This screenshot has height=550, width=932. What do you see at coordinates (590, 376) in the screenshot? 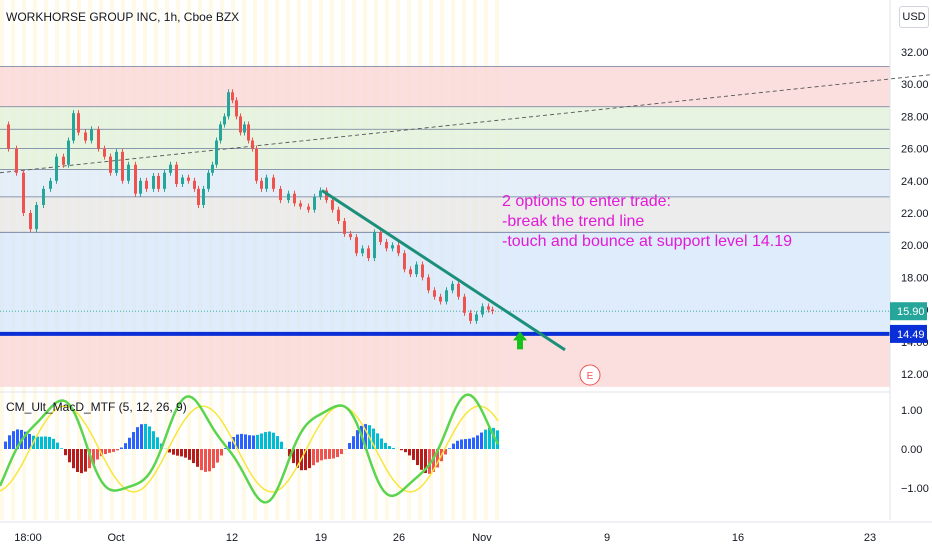
I see `earnings-marker-label: E` at bounding box center [590, 376].